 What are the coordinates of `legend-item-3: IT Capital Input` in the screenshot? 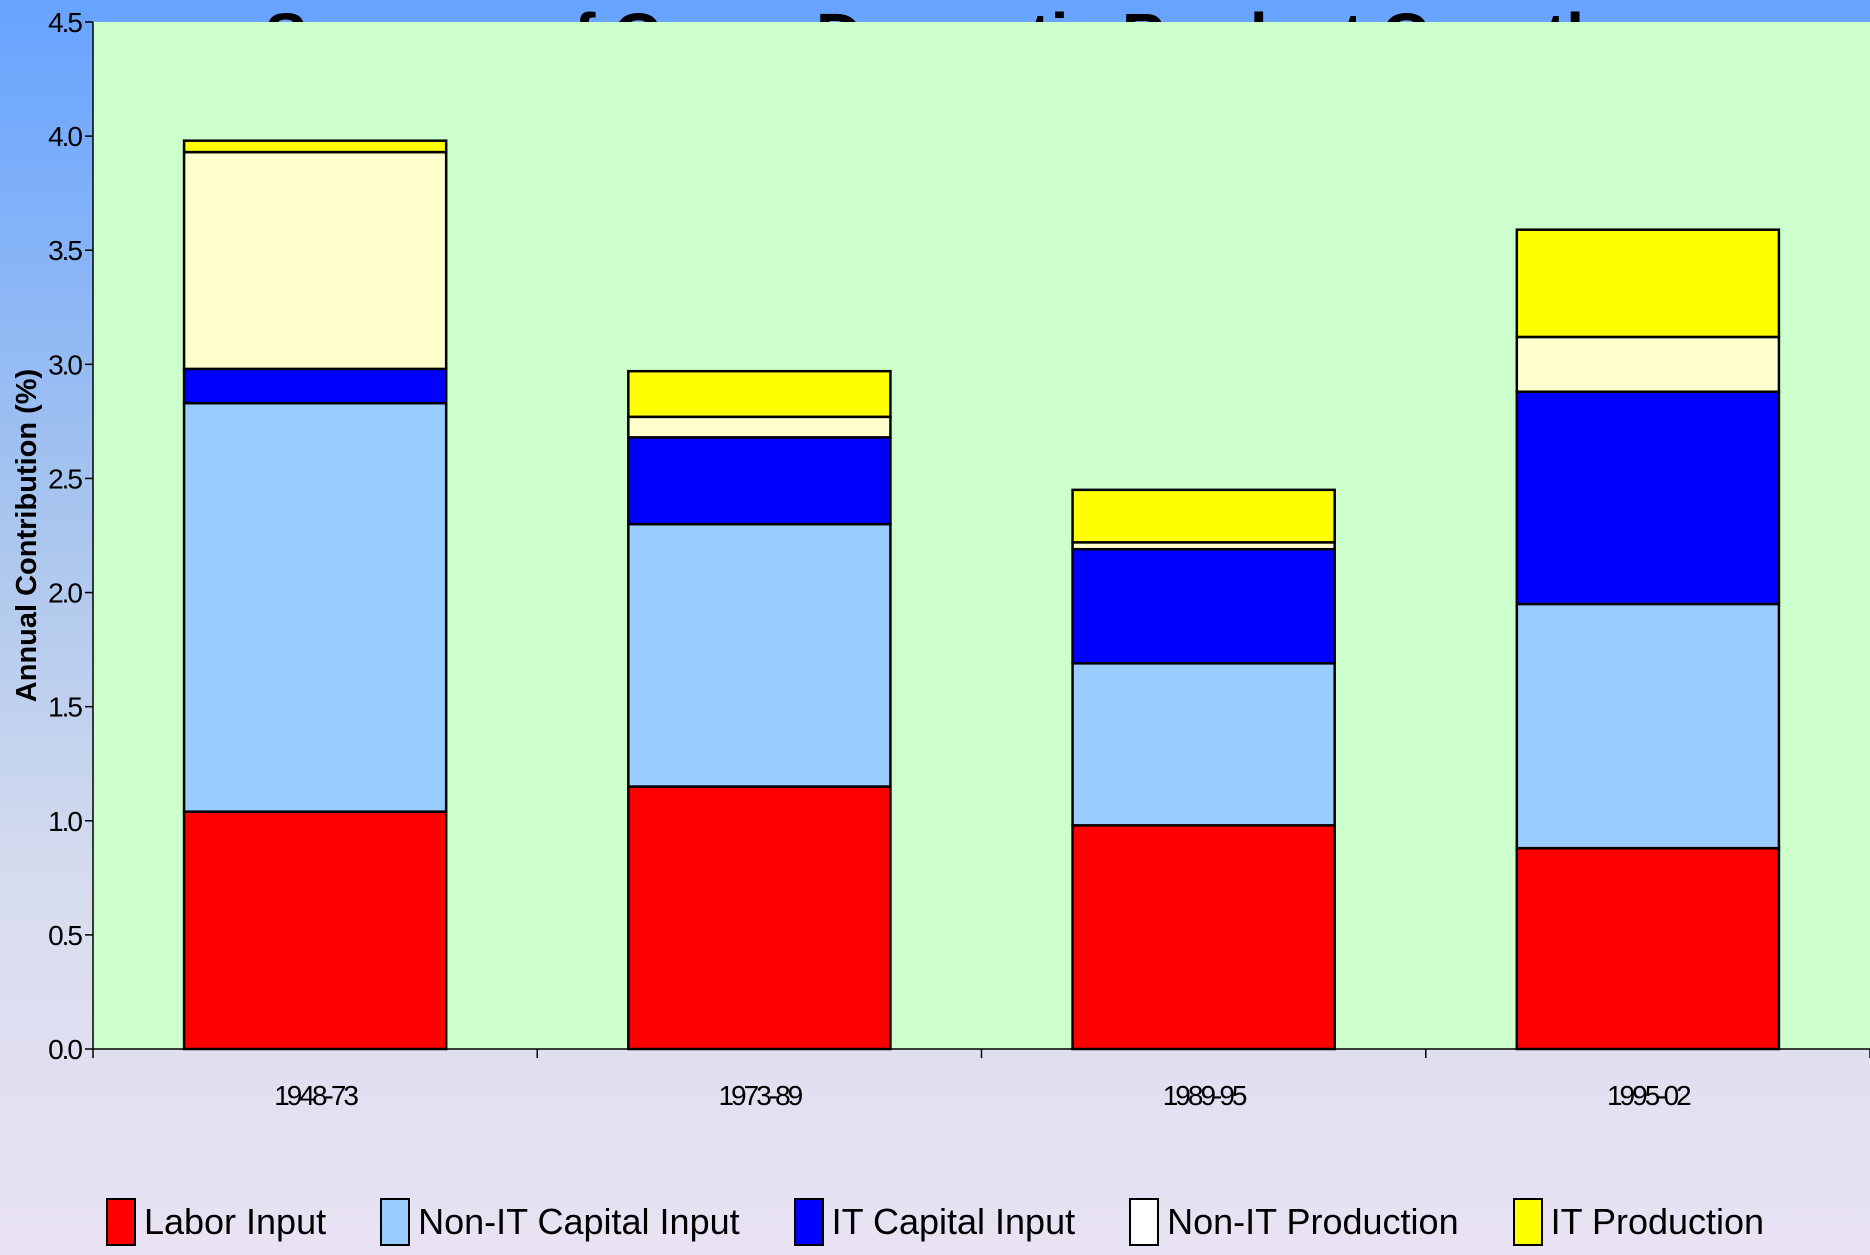 It's located at (934, 1222).